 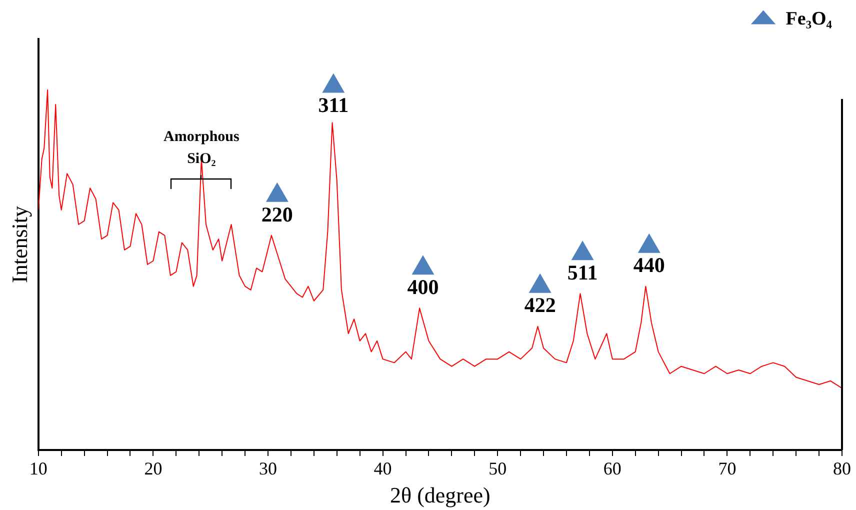 I want to click on legend-label: Fe₃O₄, so click(x=809, y=19).